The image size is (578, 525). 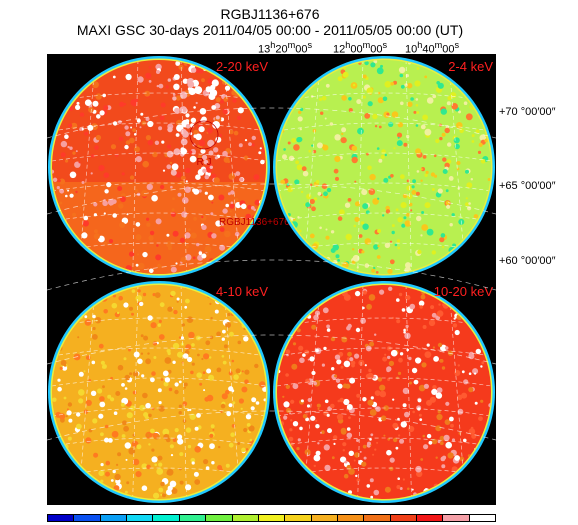 What do you see at coordinates (204, 162) in the screenshot?
I see `source-label: R J` at bounding box center [204, 162].